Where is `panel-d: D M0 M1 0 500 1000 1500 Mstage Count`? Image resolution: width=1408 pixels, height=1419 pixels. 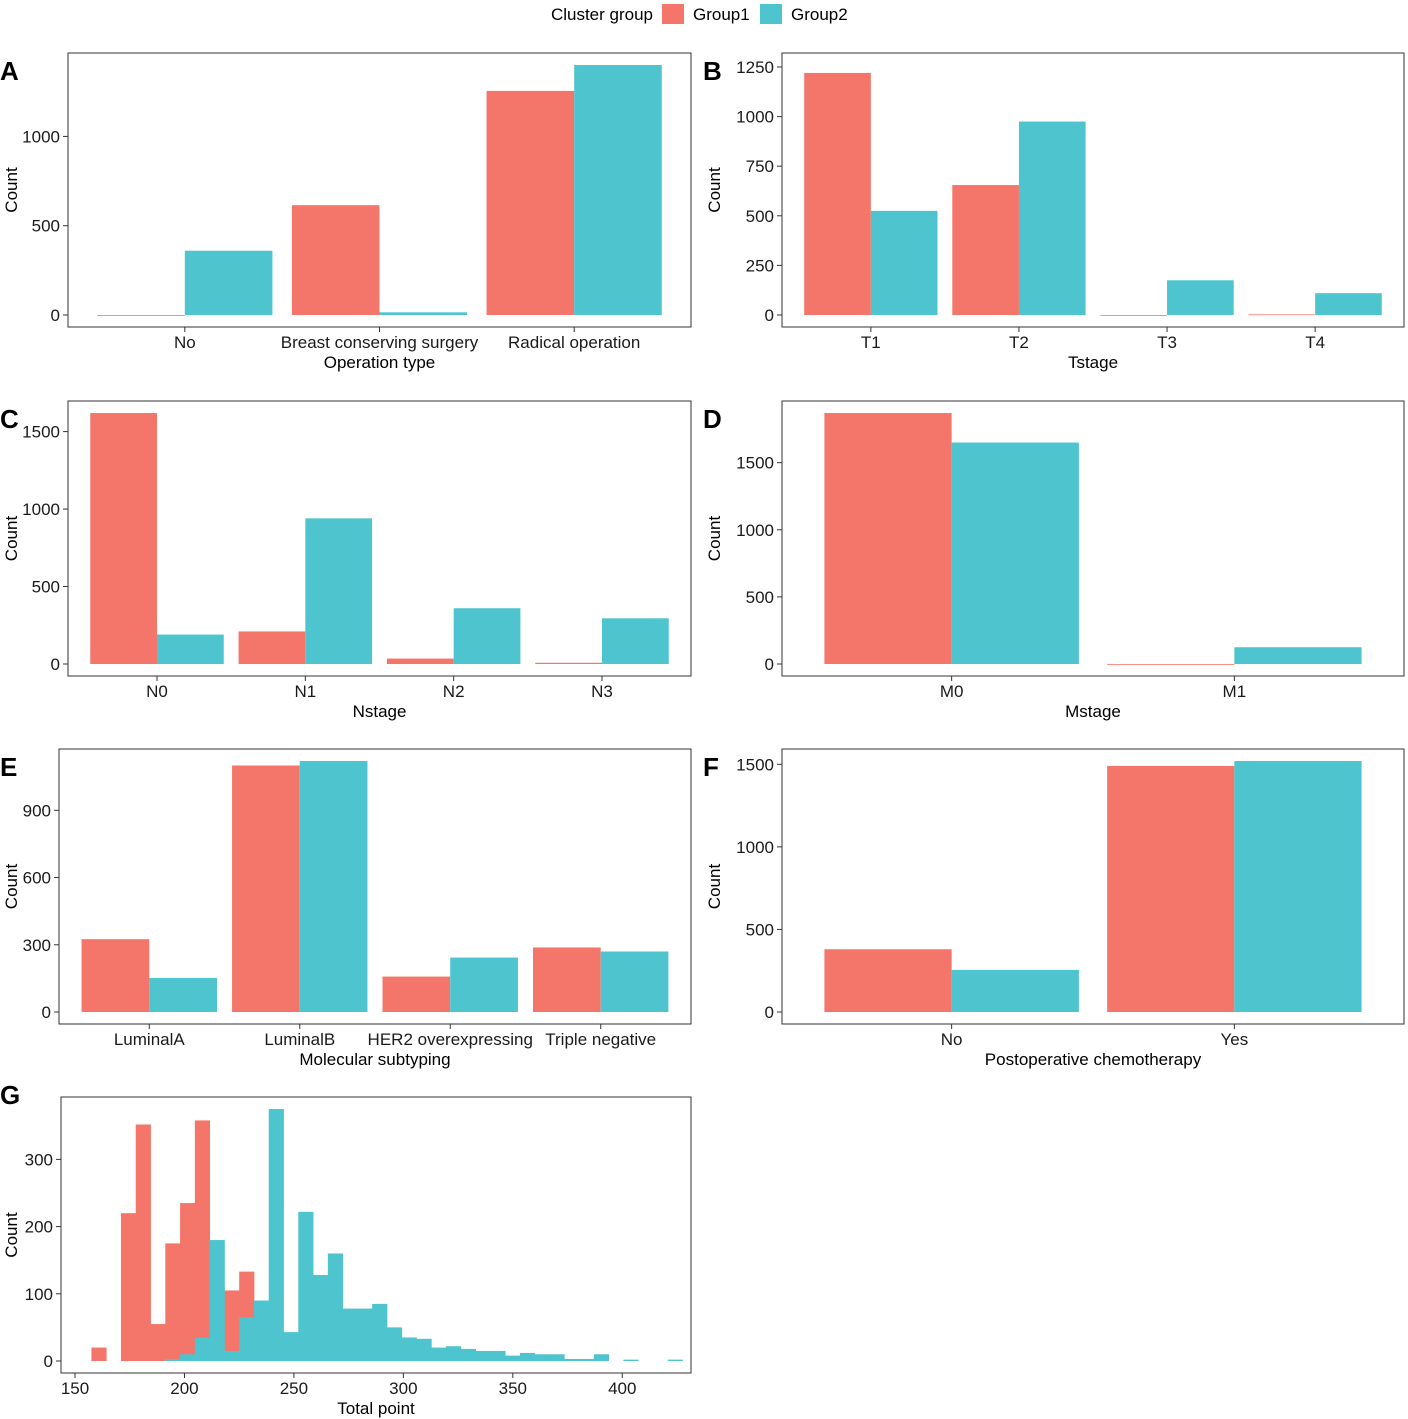
panel-d: D M0 M1 0 500 1000 1500 Mstage Count is located at coordinates (1054, 560).